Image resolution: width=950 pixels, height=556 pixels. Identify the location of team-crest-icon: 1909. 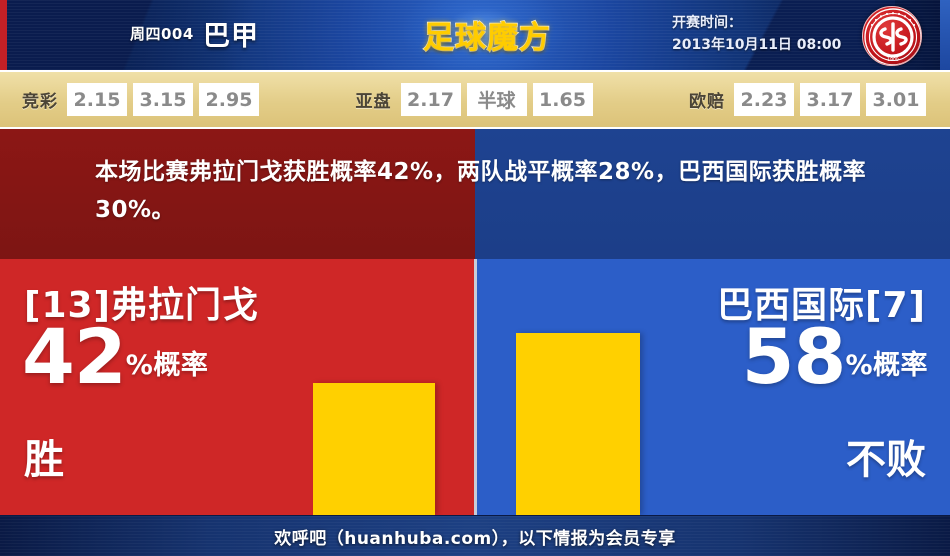
(892, 36).